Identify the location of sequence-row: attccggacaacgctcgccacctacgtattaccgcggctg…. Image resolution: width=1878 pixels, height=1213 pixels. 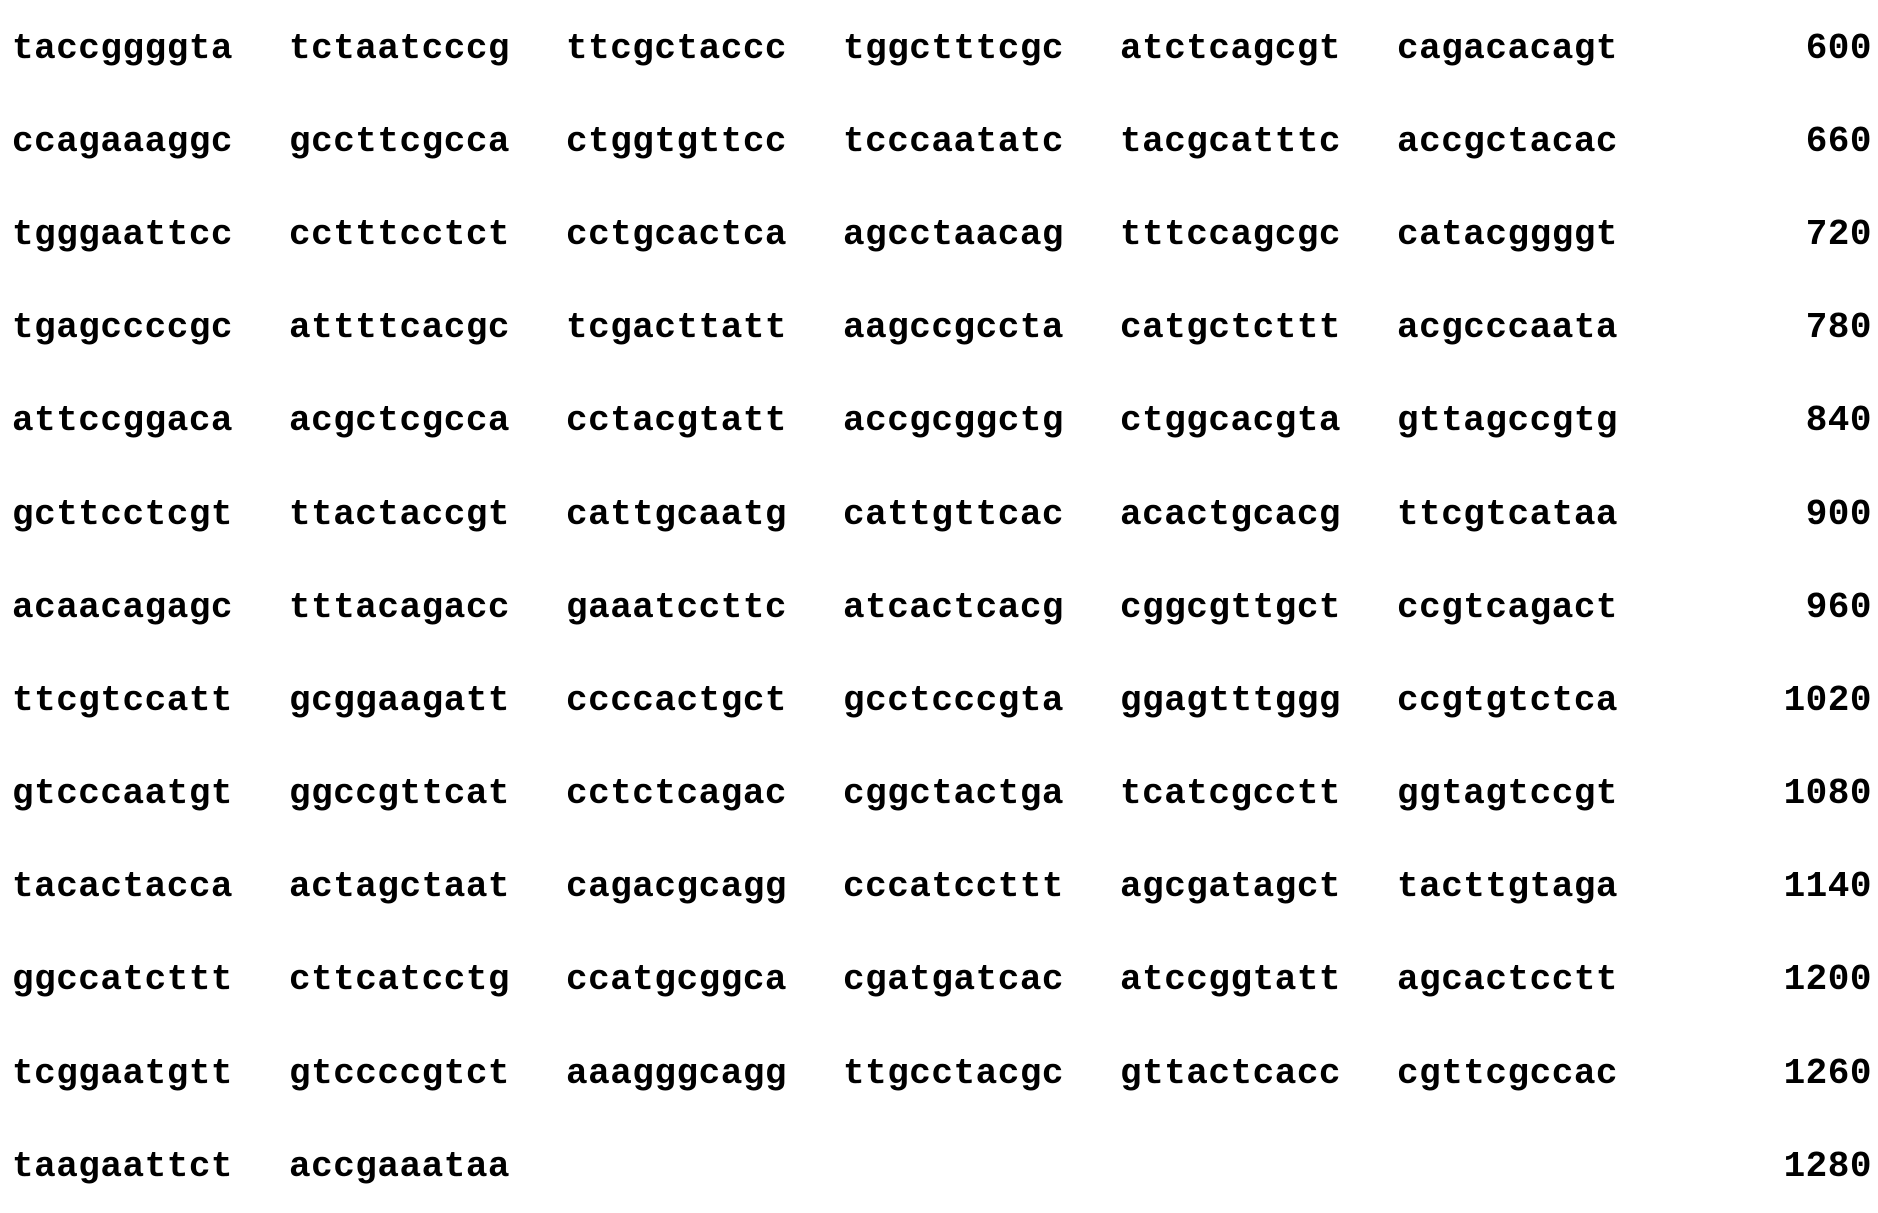
(942, 421).